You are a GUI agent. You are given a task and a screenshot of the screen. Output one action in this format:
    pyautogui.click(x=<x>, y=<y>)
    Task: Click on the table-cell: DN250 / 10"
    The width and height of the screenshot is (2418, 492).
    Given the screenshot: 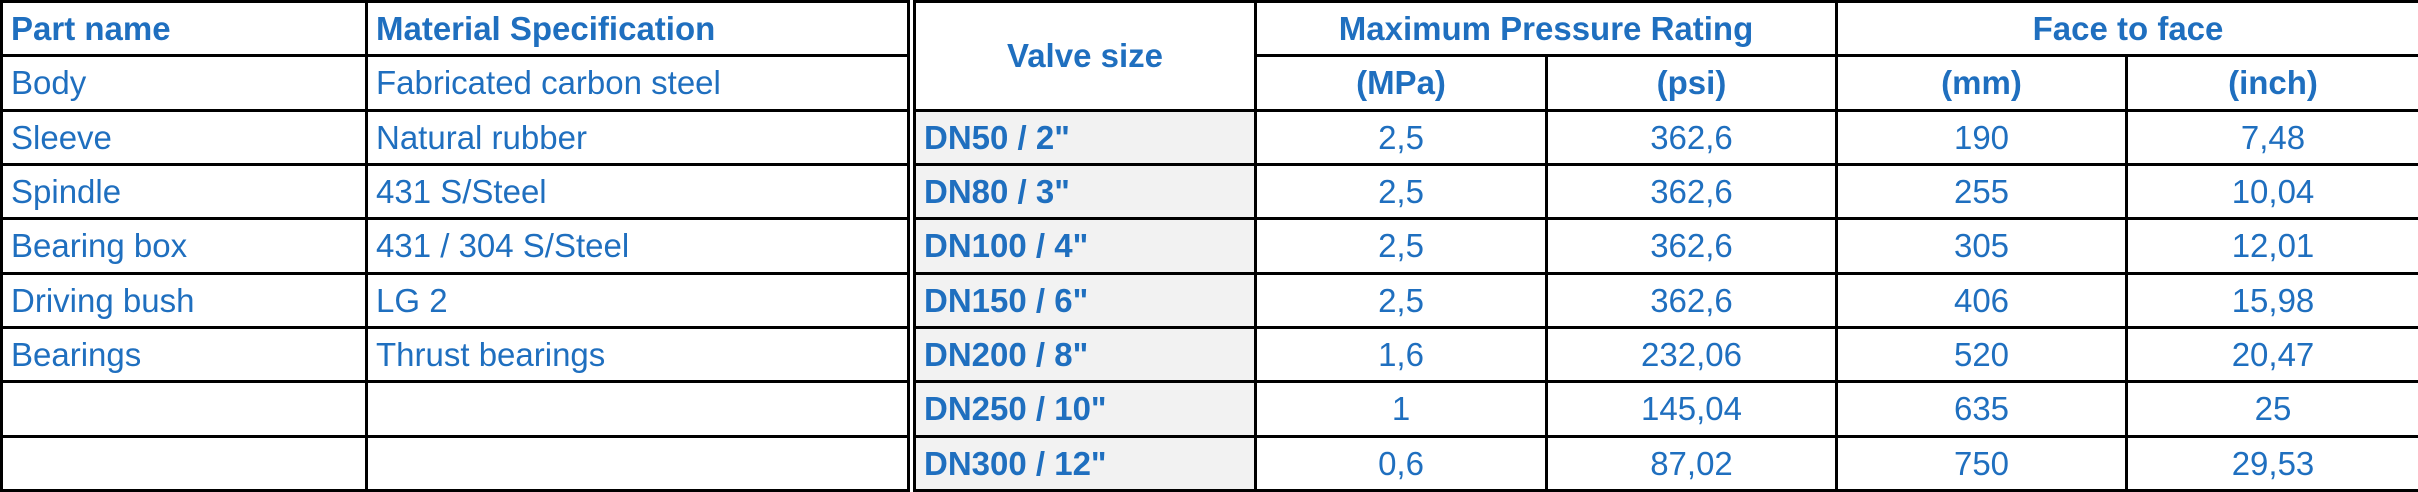 What is the action you would take?
    pyautogui.click(x=1082, y=409)
    